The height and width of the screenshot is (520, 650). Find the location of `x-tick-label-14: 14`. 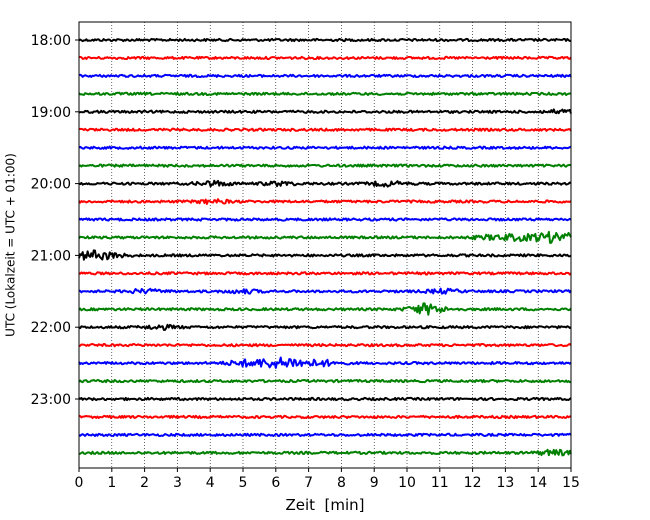

x-tick-label-14: 14 is located at coordinates (538, 483).